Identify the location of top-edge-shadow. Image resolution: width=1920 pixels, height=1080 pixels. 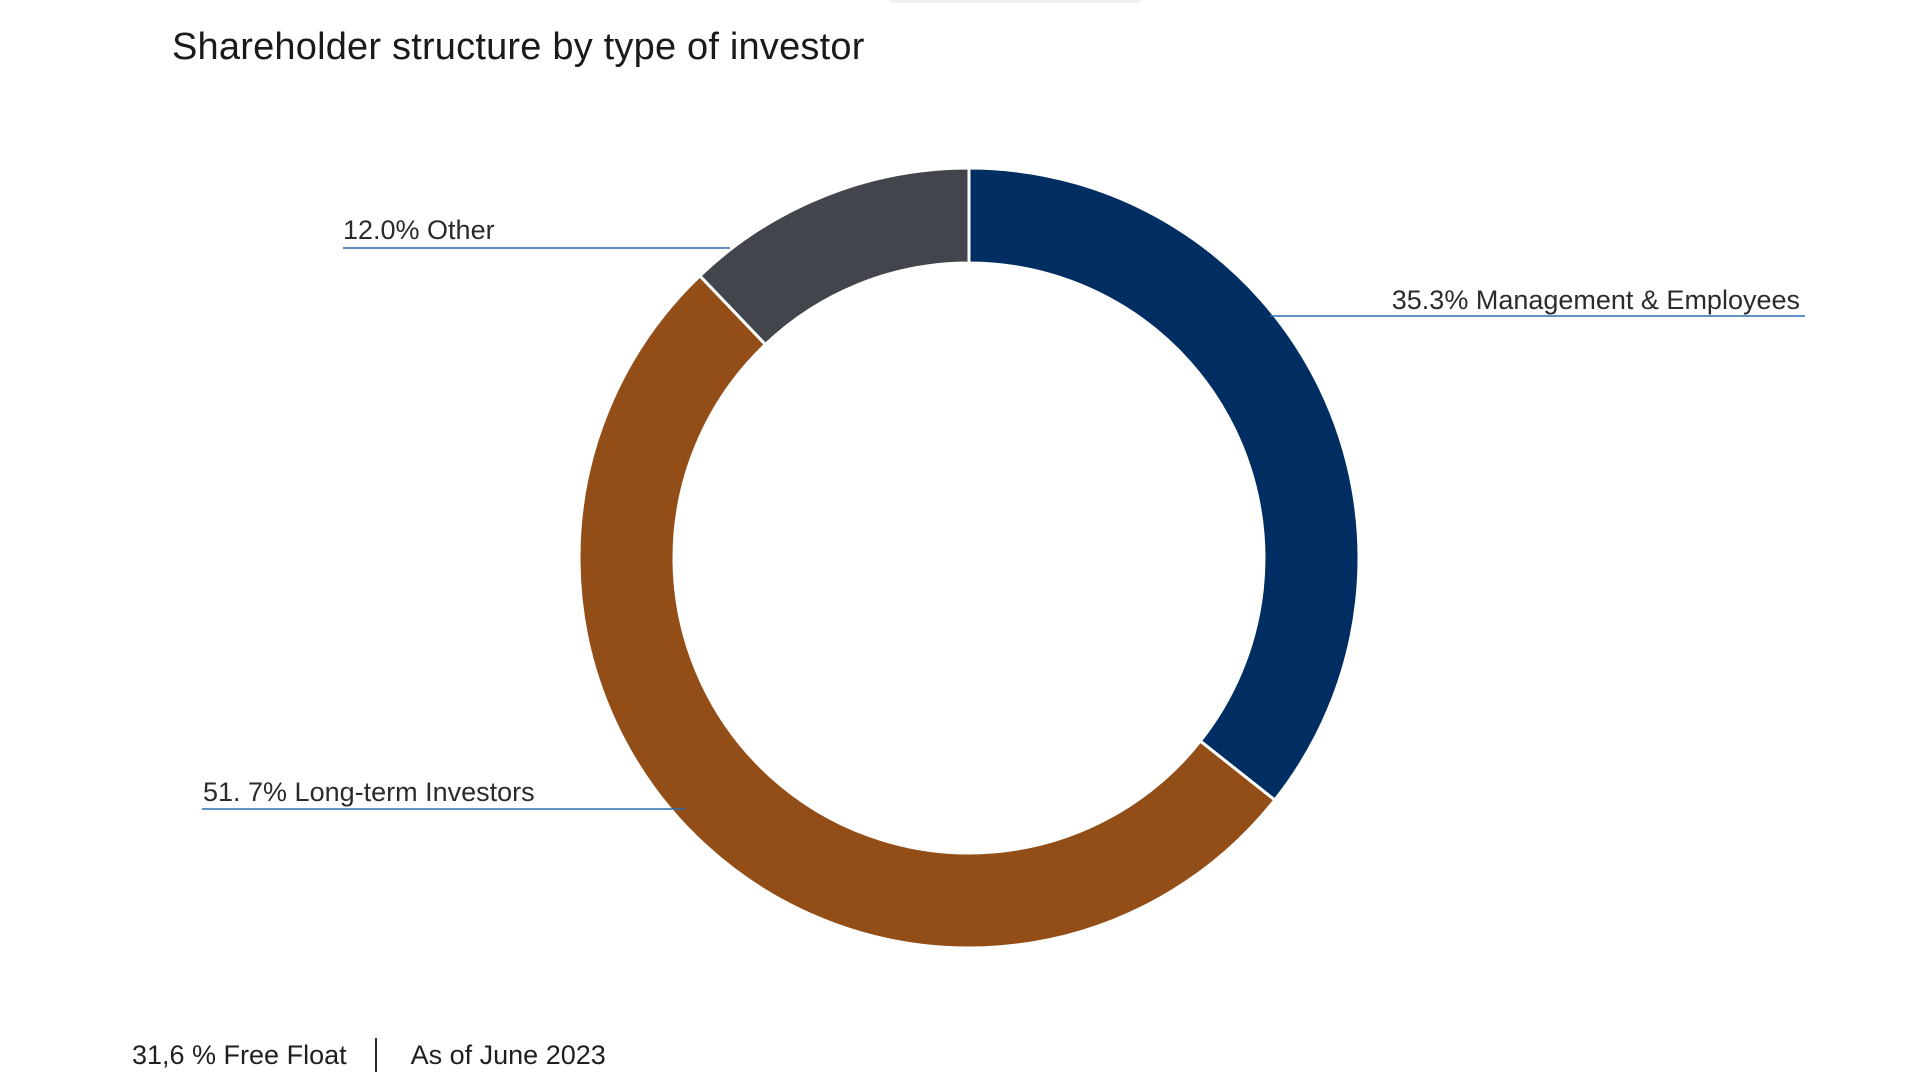
(1015, 1).